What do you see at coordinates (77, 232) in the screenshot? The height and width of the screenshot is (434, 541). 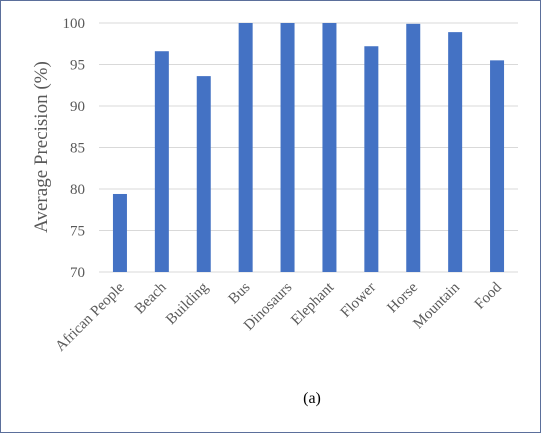 I see `y-tick-label: 75` at bounding box center [77, 232].